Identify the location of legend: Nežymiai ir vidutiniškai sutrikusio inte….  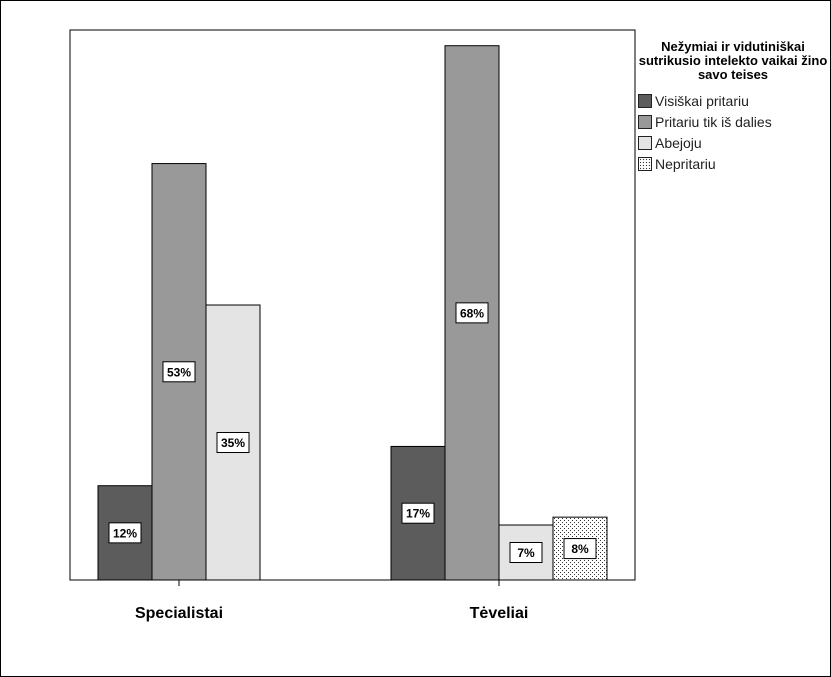
(733, 107).